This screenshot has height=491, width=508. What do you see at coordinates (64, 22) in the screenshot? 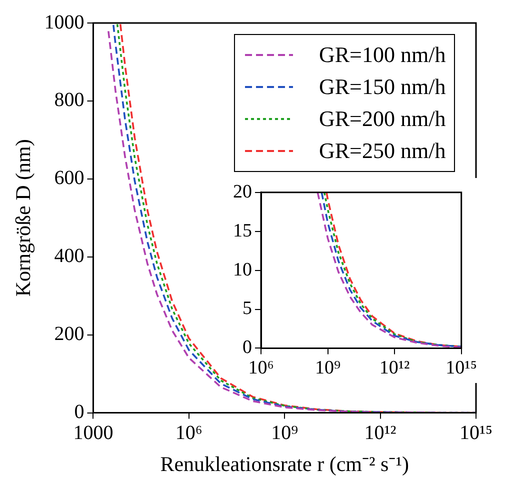
I see `y-tick-label: 1000` at bounding box center [64, 22].